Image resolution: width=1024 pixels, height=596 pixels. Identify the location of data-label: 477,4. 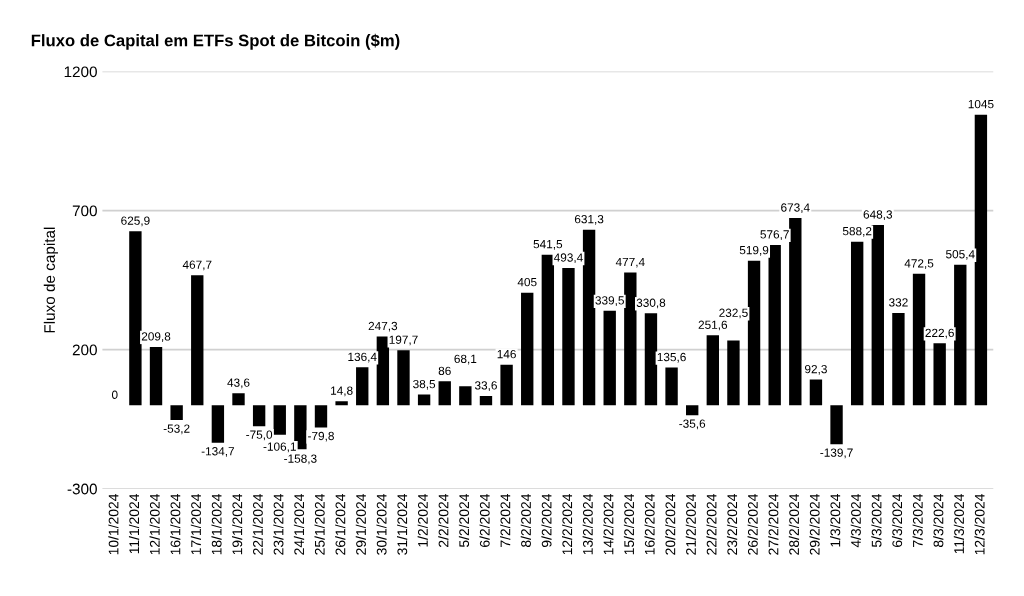
(630, 262).